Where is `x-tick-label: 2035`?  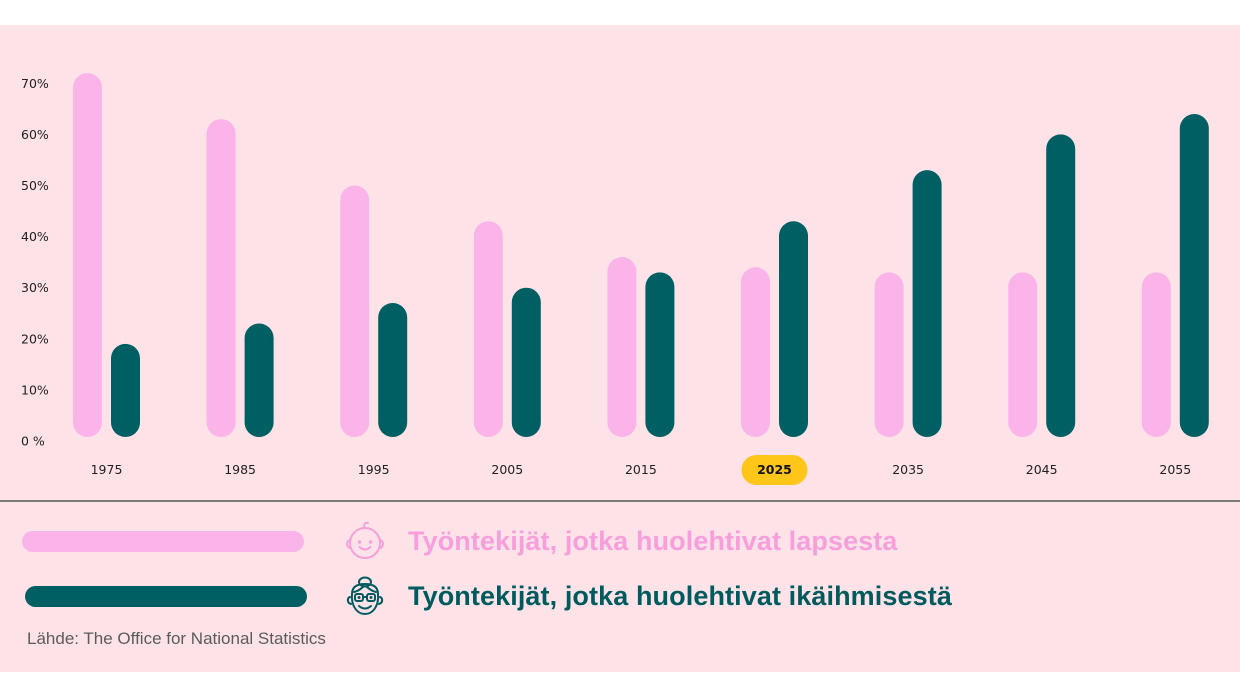 x-tick-label: 2035 is located at coordinates (908, 469).